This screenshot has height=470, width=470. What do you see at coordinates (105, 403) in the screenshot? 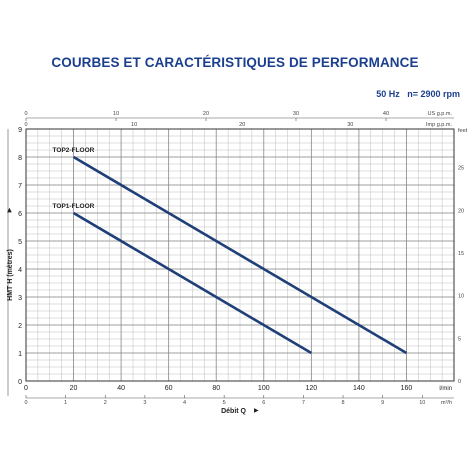
I see `m3h-tick-label: 2` at bounding box center [105, 403].